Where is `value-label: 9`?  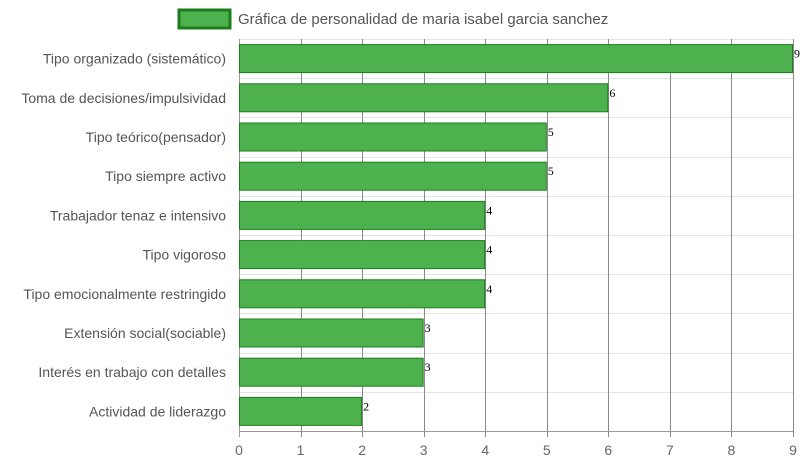
value-label: 9 is located at coordinates (797, 54).